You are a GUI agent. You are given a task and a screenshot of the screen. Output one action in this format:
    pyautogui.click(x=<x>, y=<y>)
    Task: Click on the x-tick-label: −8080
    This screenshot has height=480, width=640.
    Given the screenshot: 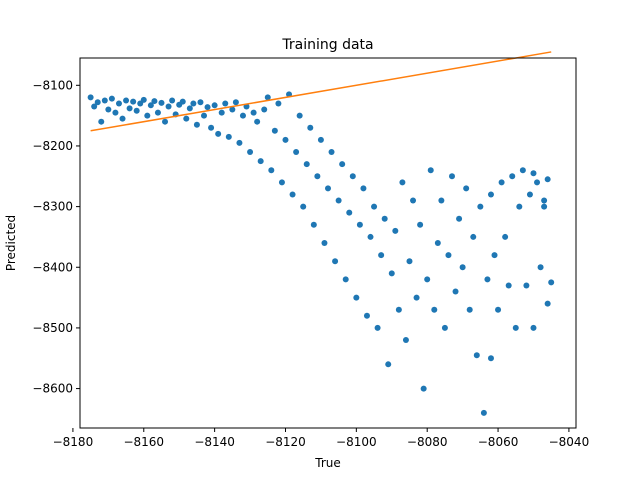 What is the action you would take?
    pyautogui.click(x=427, y=442)
    